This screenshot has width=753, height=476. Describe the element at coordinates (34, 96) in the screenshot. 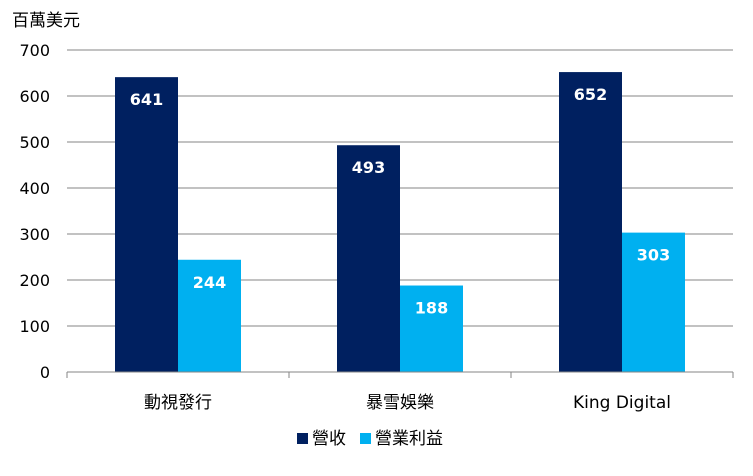

I see `y-tick-label-600: 600` at that location.